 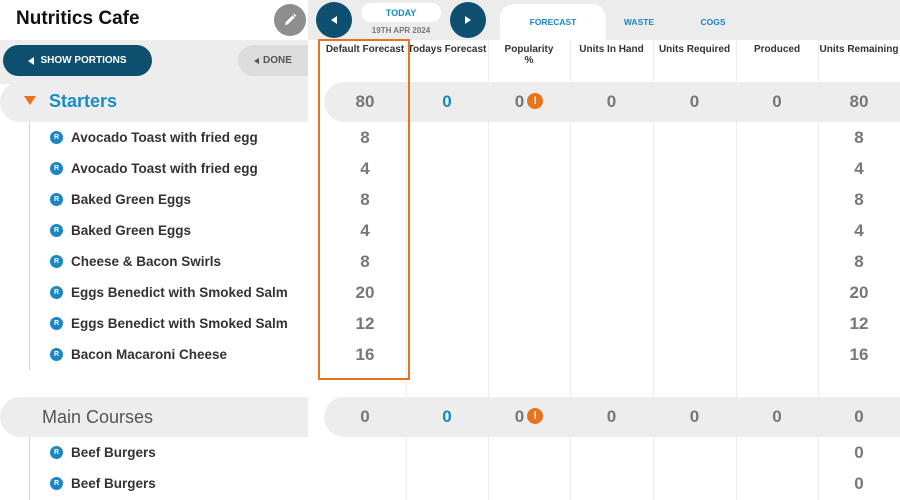 I want to click on next-day-button, so click(x=468, y=20).